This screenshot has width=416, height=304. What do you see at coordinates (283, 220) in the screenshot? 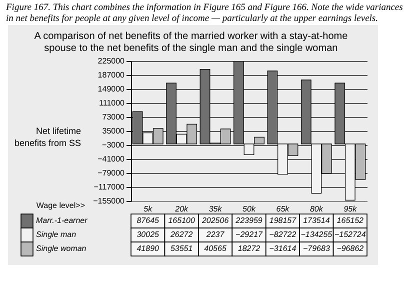
I see `data-label: 198157` at bounding box center [283, 220].